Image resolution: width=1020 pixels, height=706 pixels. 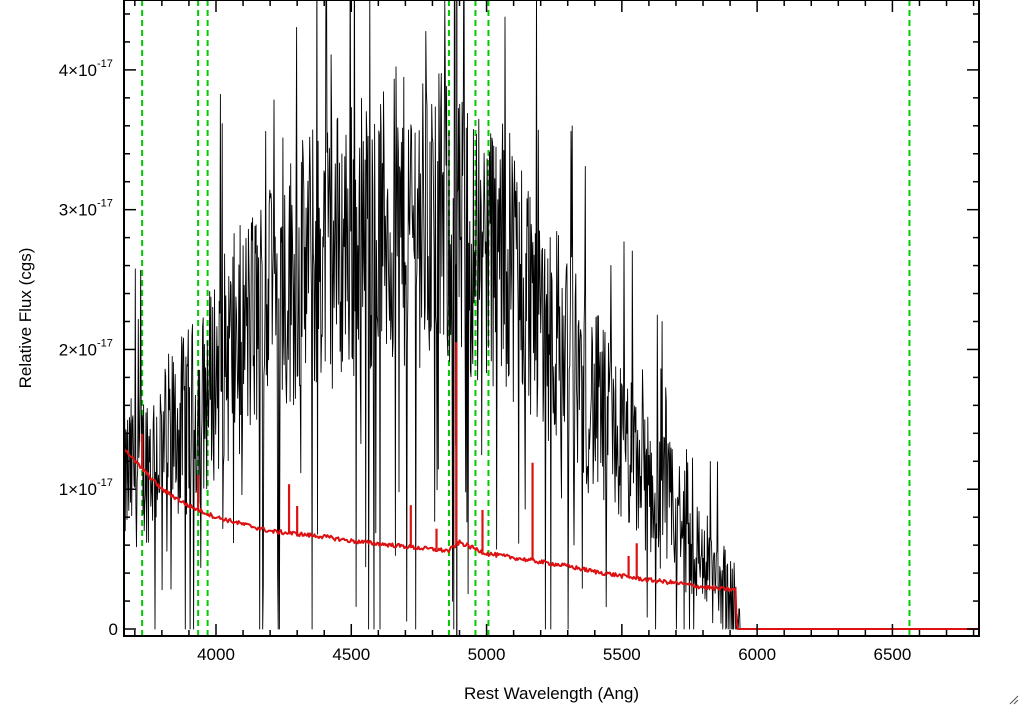 I want to click on y-tick-label-2: 2×10, so click(x=78, y=349).